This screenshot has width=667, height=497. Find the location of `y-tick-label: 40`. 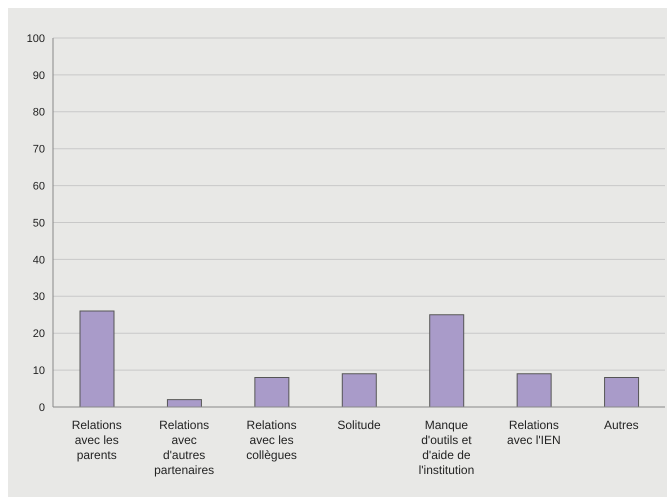

y-tick-label: 40 is located at coordinates (38, 260).